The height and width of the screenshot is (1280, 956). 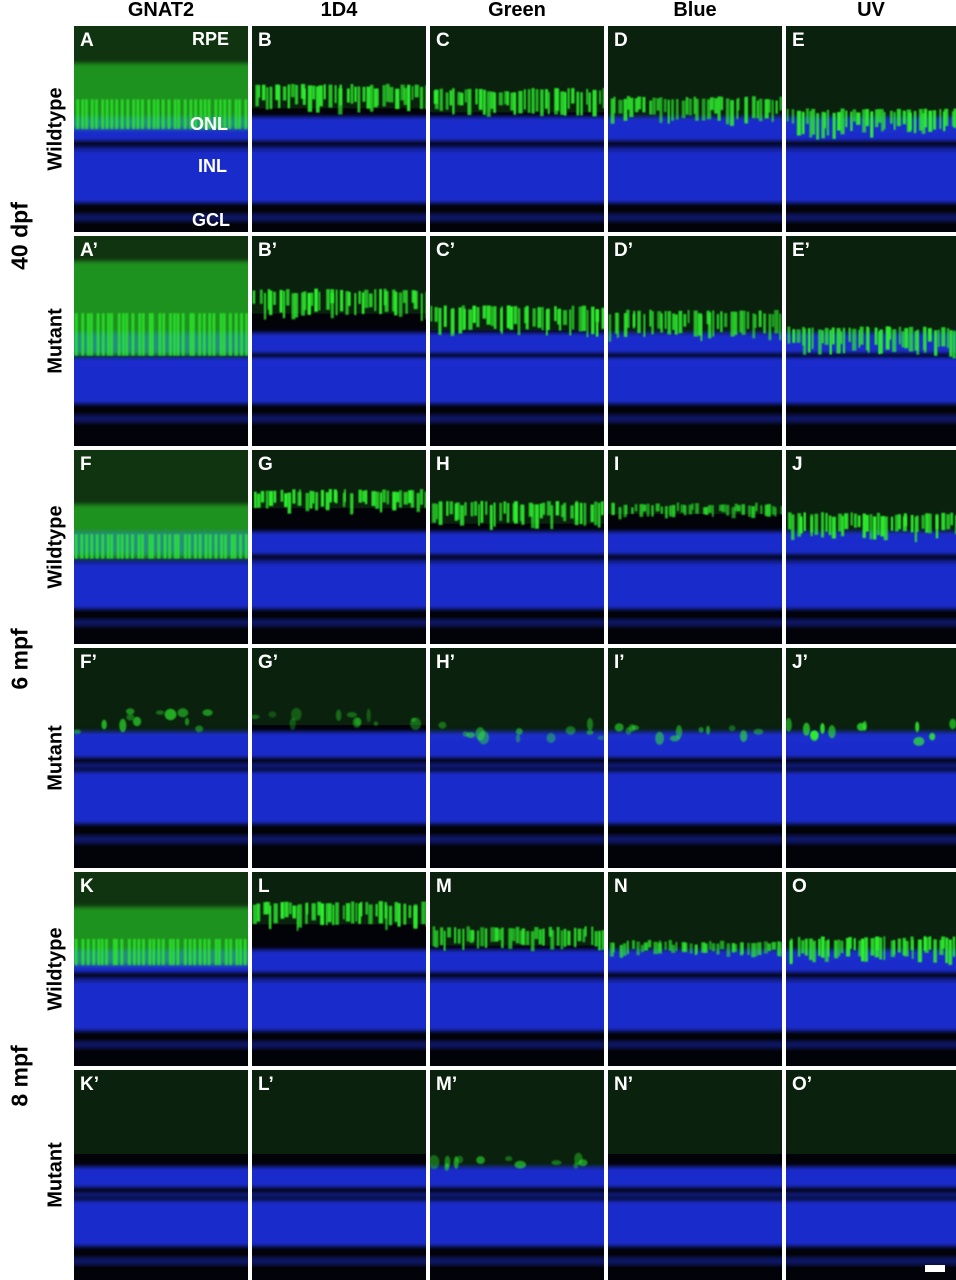 I want to click on micrograph-panel: F, so click(x=161, y=547).